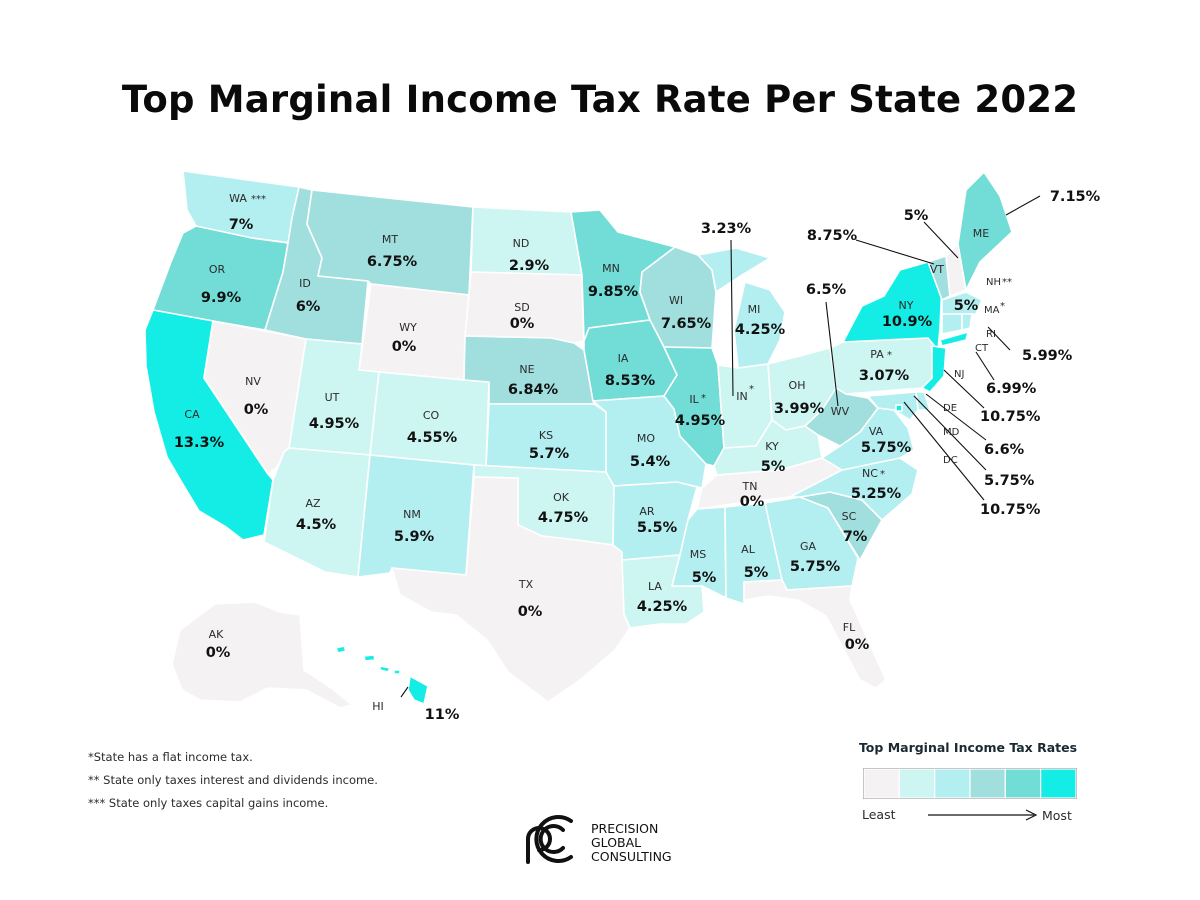 The image size is (1200, 900). Describe the element at coordinates (959, 374) in the screenshot. I see `label-abbr-nj: NJ` at that location.